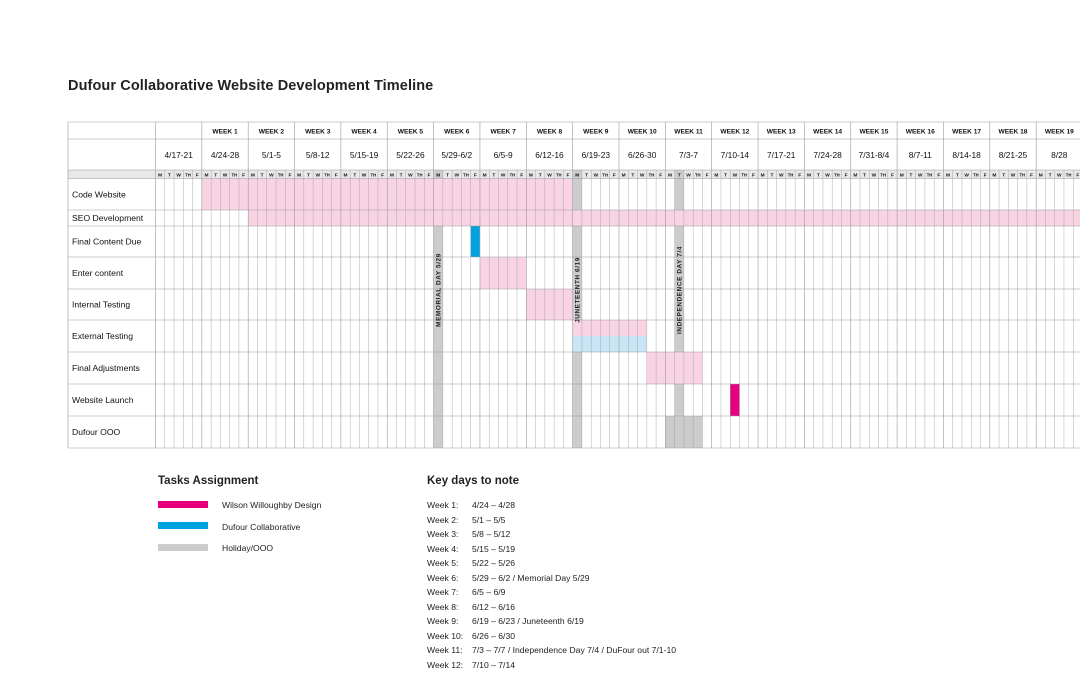 This screenshot has width=1080, height=699. What do you see at coordinates (272, 132) in the screenshot?
I see `week-label: WEEK 2` at bounding box center [272, 132].